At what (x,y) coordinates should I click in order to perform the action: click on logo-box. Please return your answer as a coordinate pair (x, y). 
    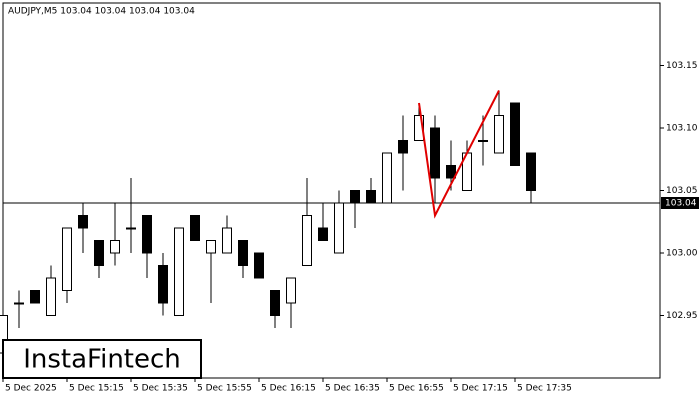
    Looking at the image, I should click on (102, 359).